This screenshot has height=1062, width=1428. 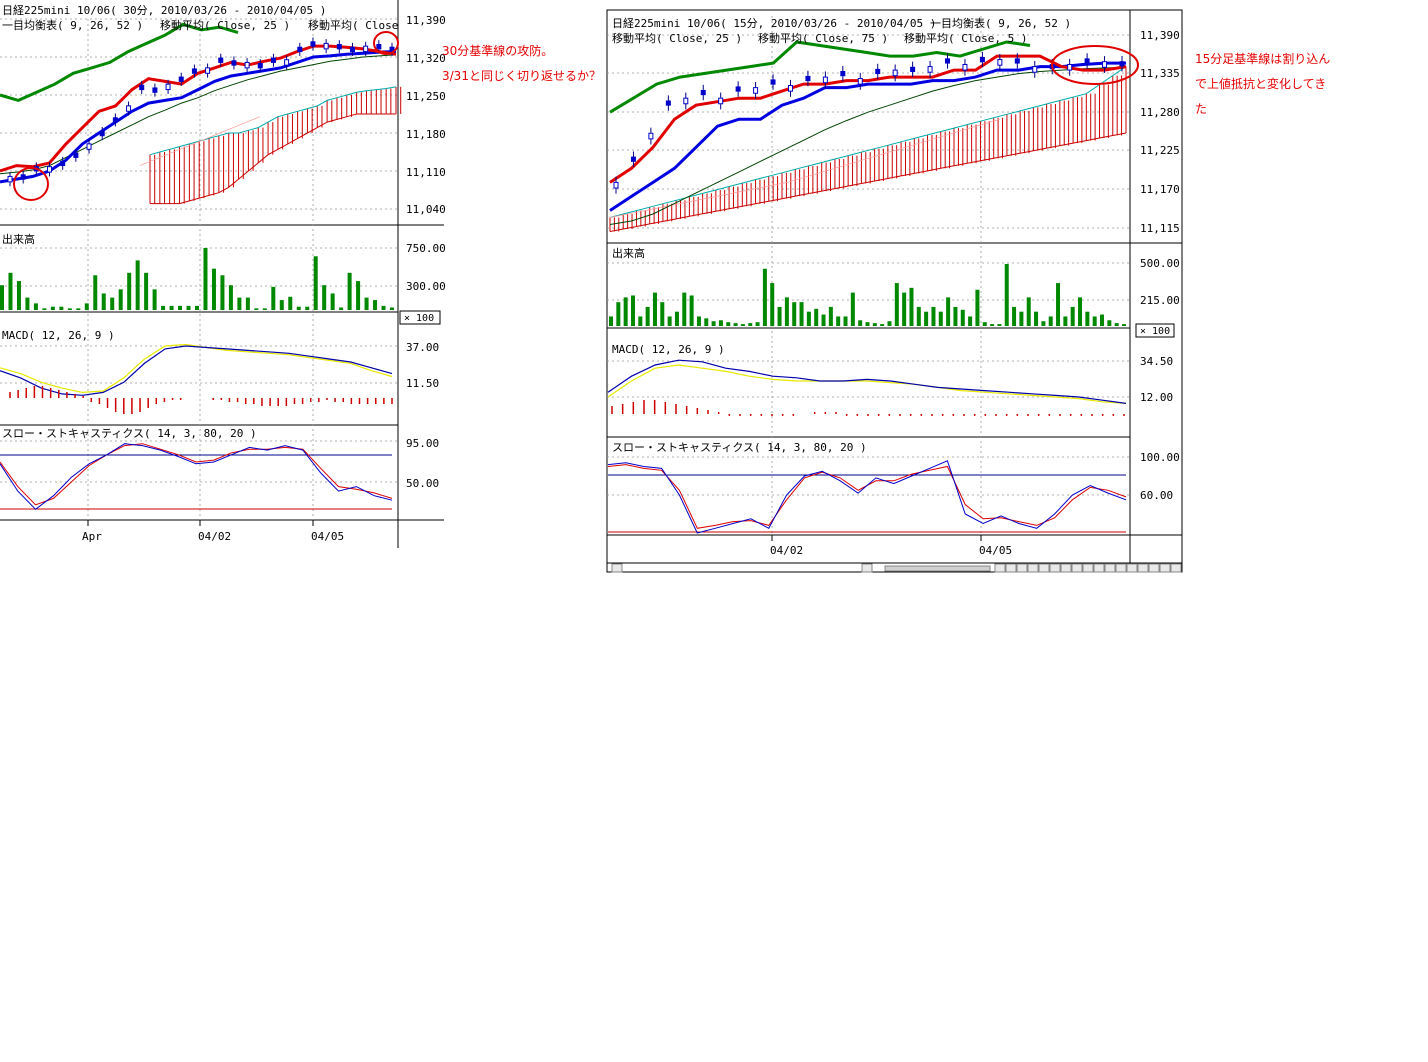 I want to click on left-x-label: Apr, so click(x=92, y=536).